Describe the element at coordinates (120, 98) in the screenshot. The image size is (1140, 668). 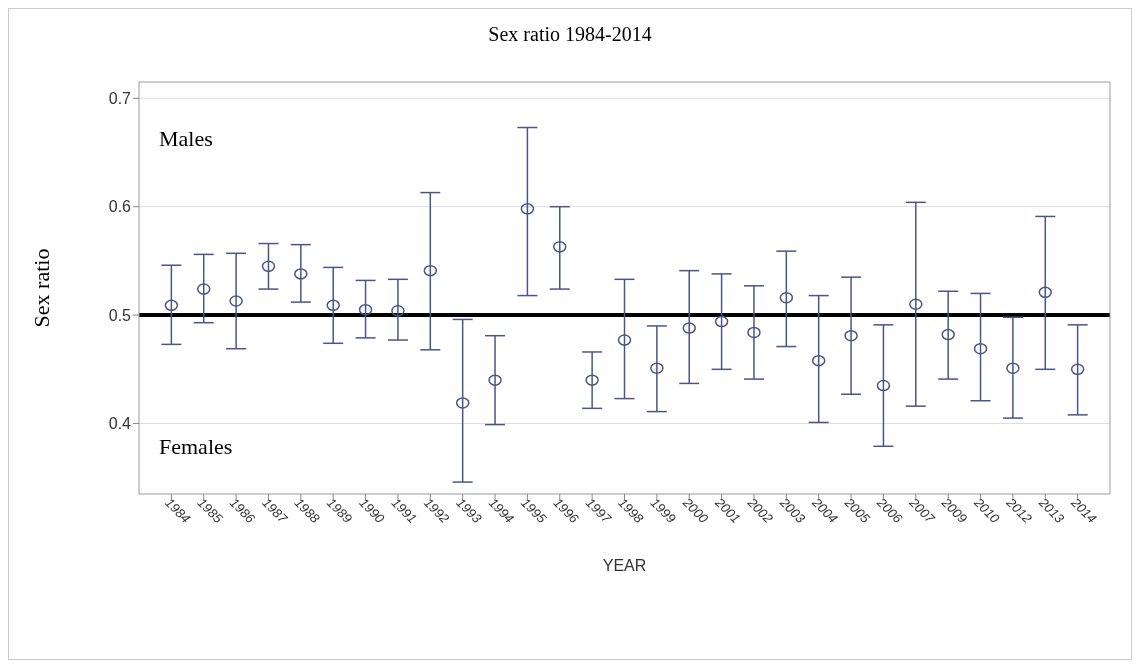
I see `y-tick-label: 0.7` at that location.